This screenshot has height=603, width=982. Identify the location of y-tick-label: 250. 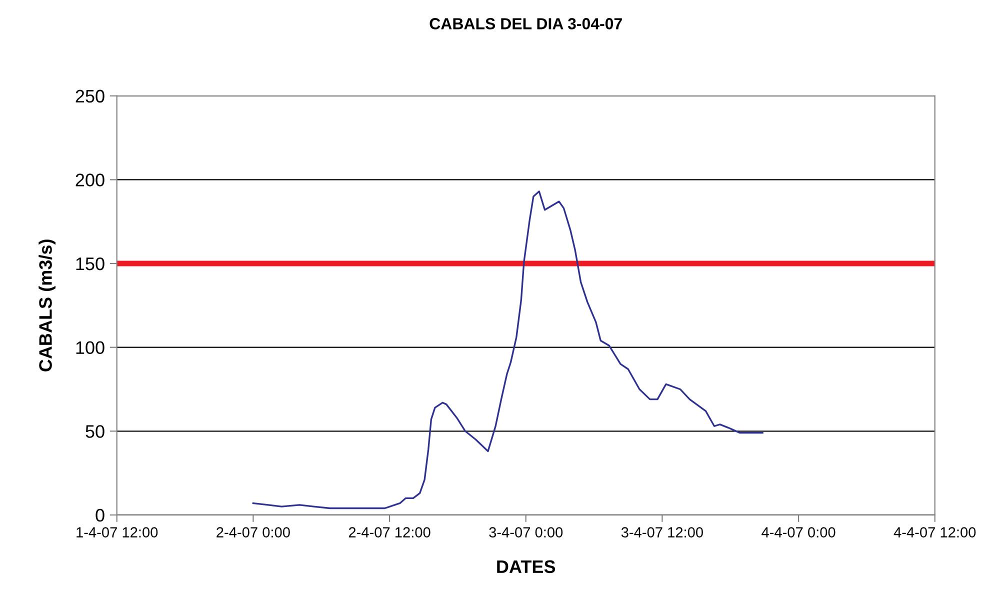
(90, 96).